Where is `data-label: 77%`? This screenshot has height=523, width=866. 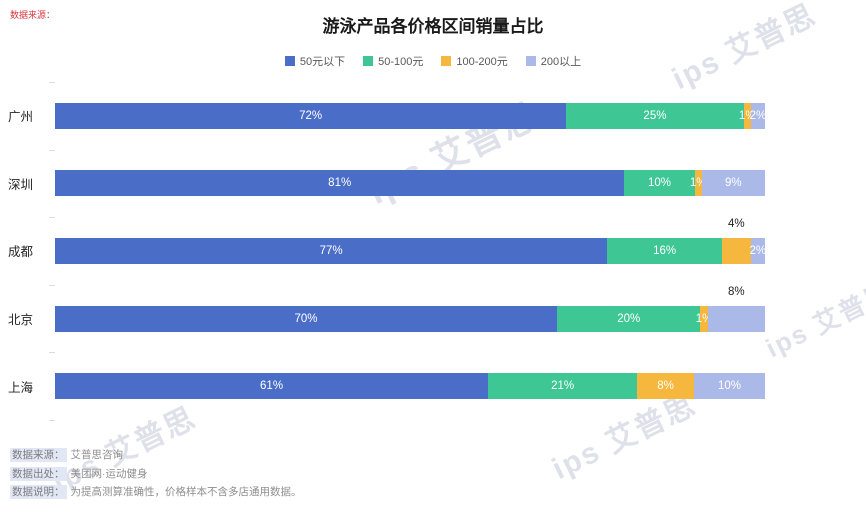 data-label: 77% is located at coordinates (331, 250).